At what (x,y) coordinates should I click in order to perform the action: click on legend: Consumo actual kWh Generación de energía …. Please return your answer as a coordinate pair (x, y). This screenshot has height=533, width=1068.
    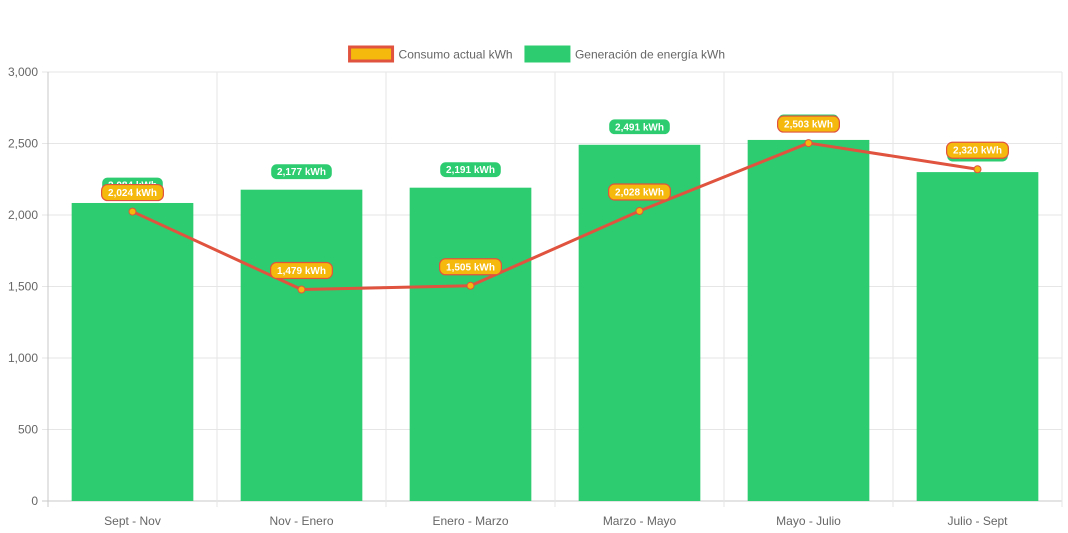
    Looking at the image, I should click on (536, 54).